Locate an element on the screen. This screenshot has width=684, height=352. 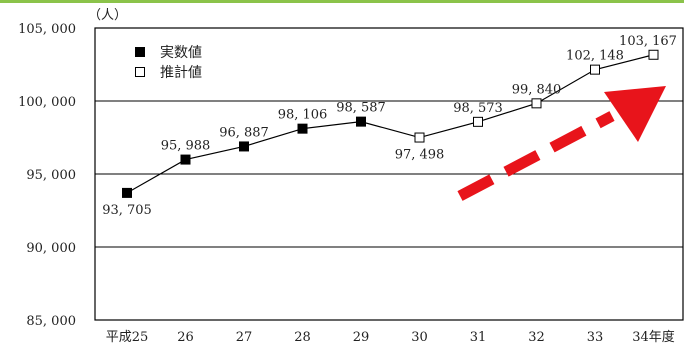
data-label: 103, 167 is located at coordinates (648, 41).